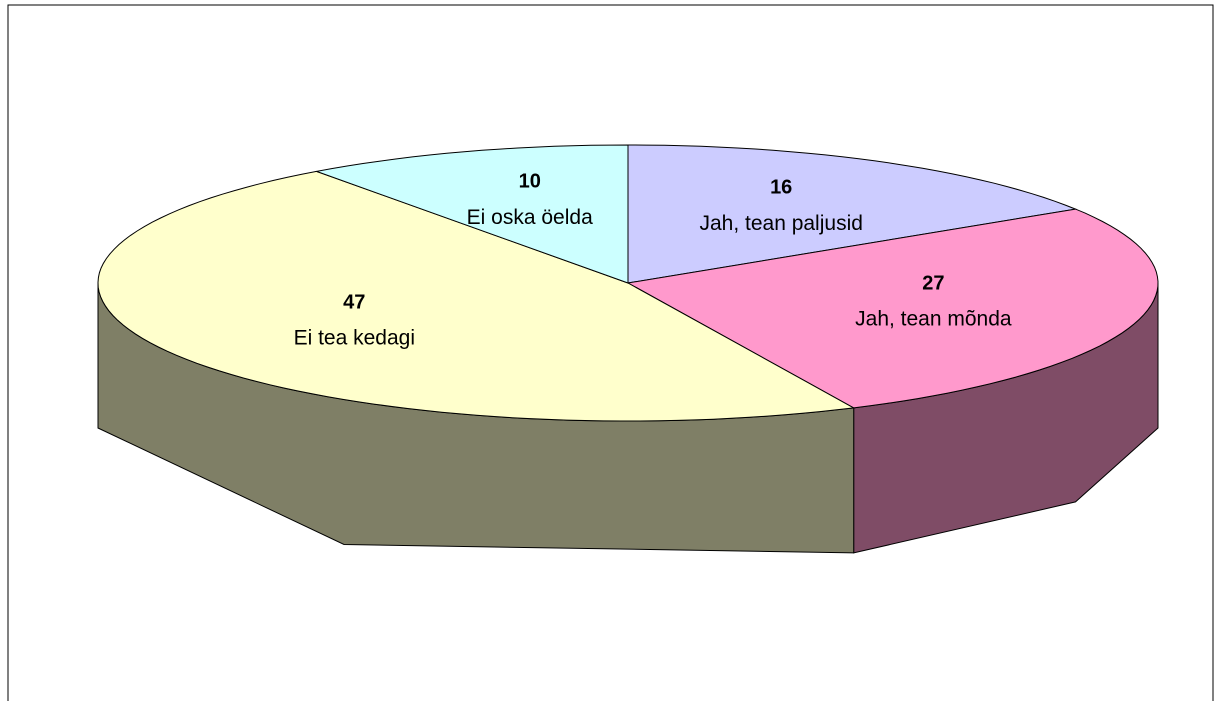  What do you see at coordinates (933, 319) in the screenshot?
I see `slice-label: Jah, tean mõnda` at bounding box center [933, 319].